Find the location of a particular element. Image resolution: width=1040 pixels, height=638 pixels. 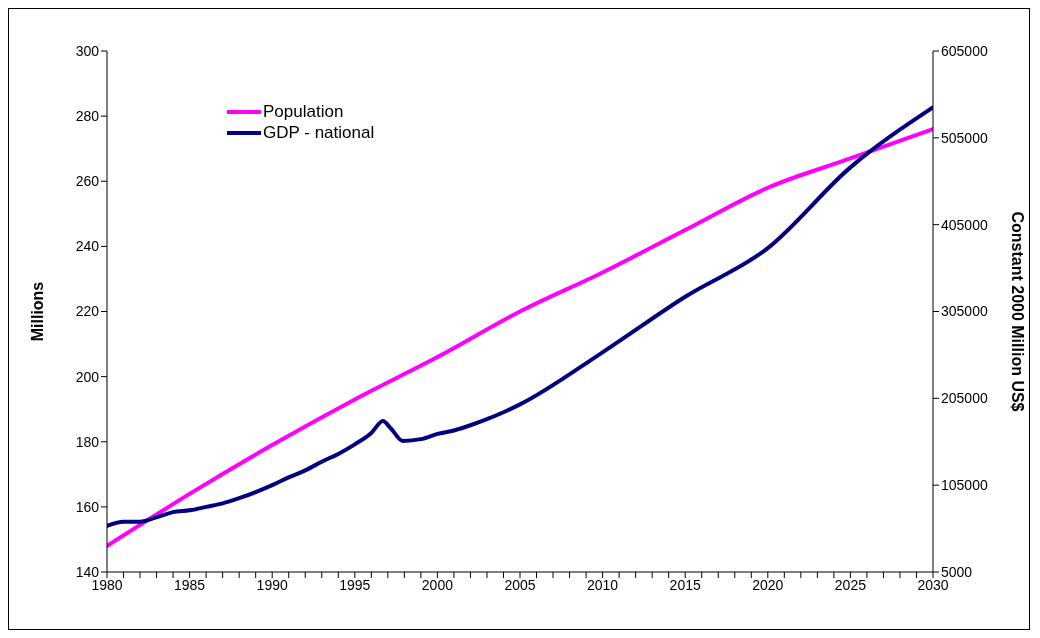

x-tick-label: 2025 is located at coordinates (850, 584).